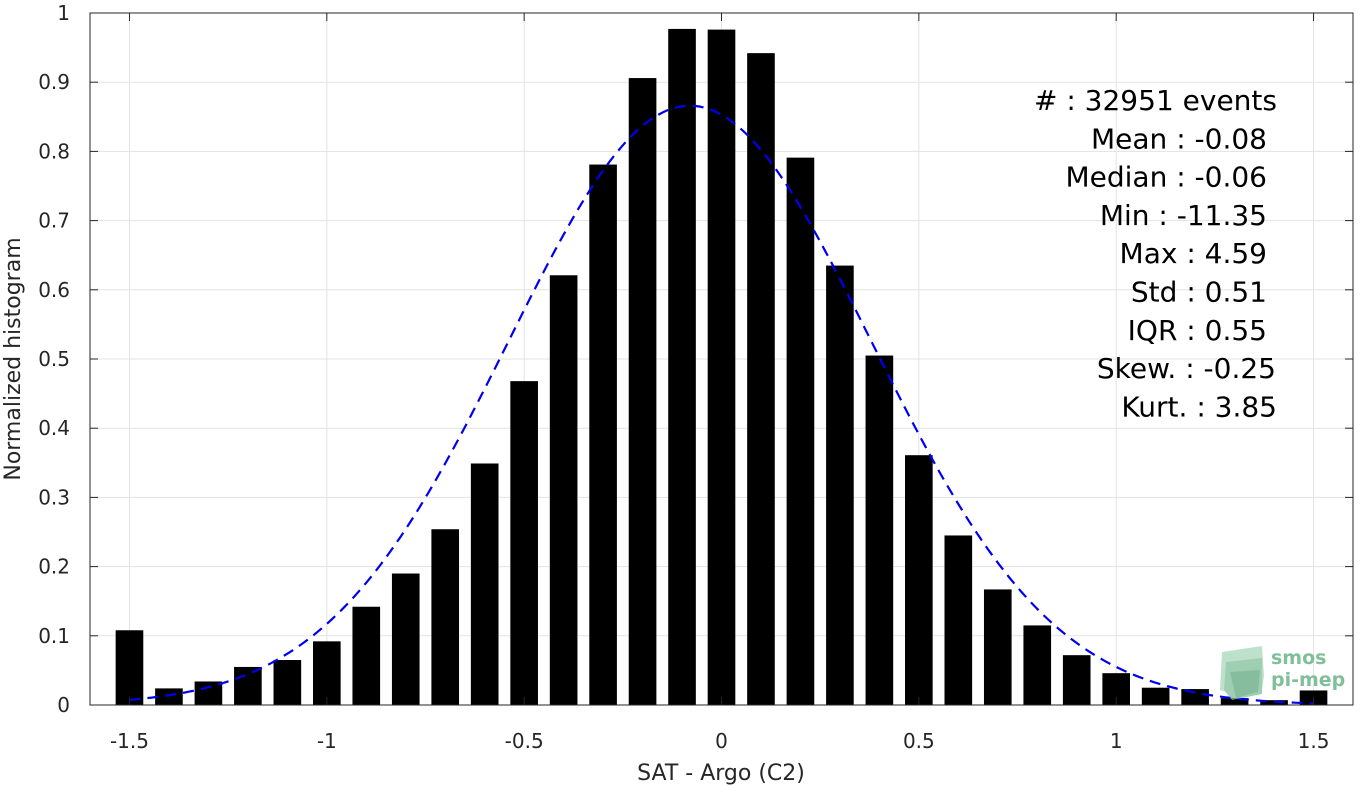  I want to click on stat-line: Min : -11.35, so click(1183, 215).